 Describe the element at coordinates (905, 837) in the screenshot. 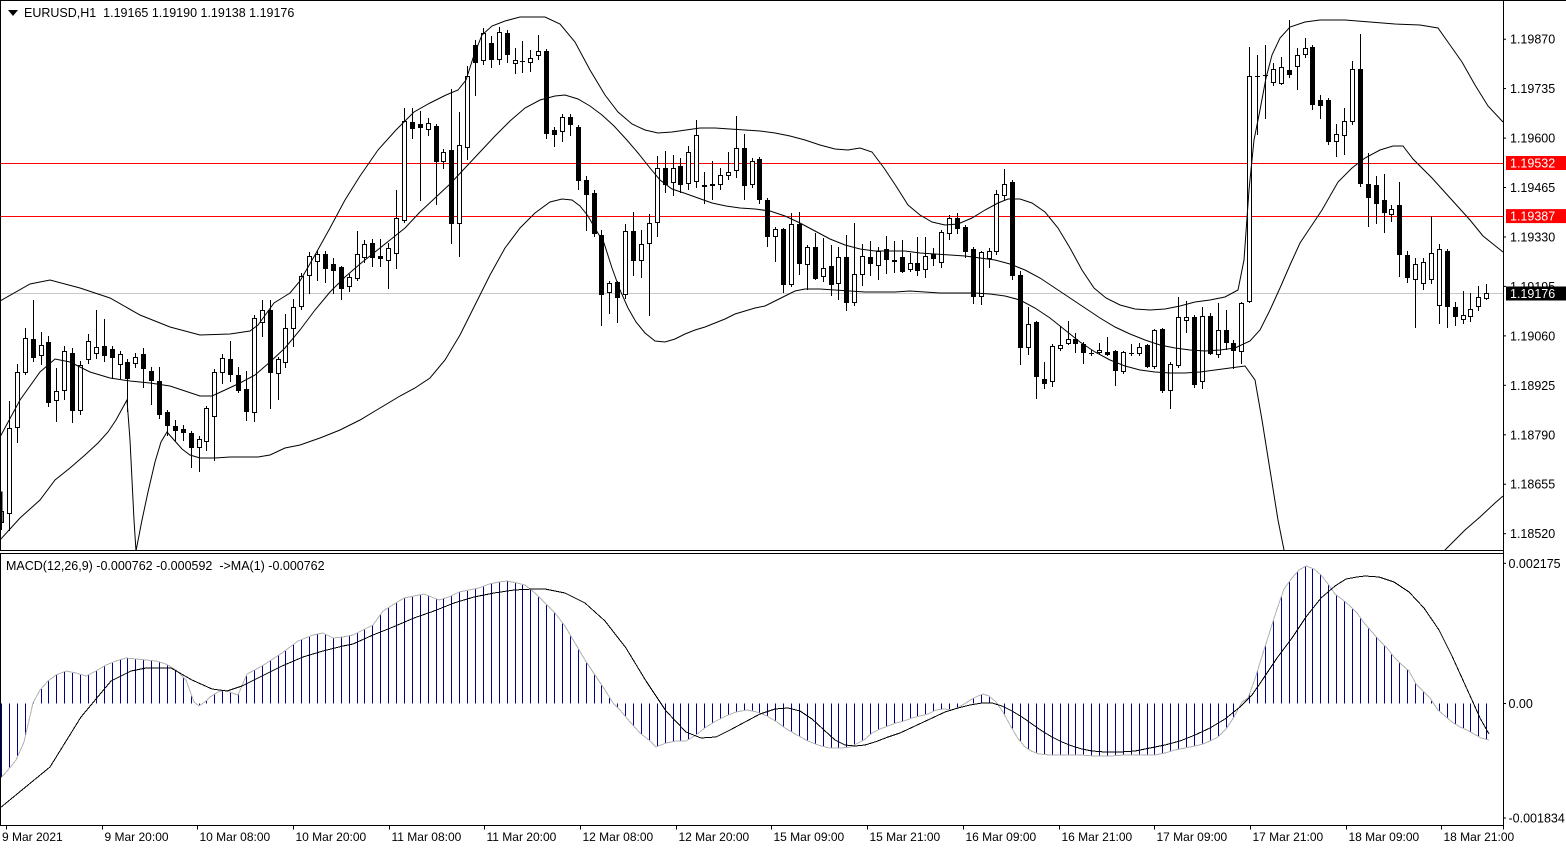

I see `svg-text: 15 Mar 21:00` at that location.